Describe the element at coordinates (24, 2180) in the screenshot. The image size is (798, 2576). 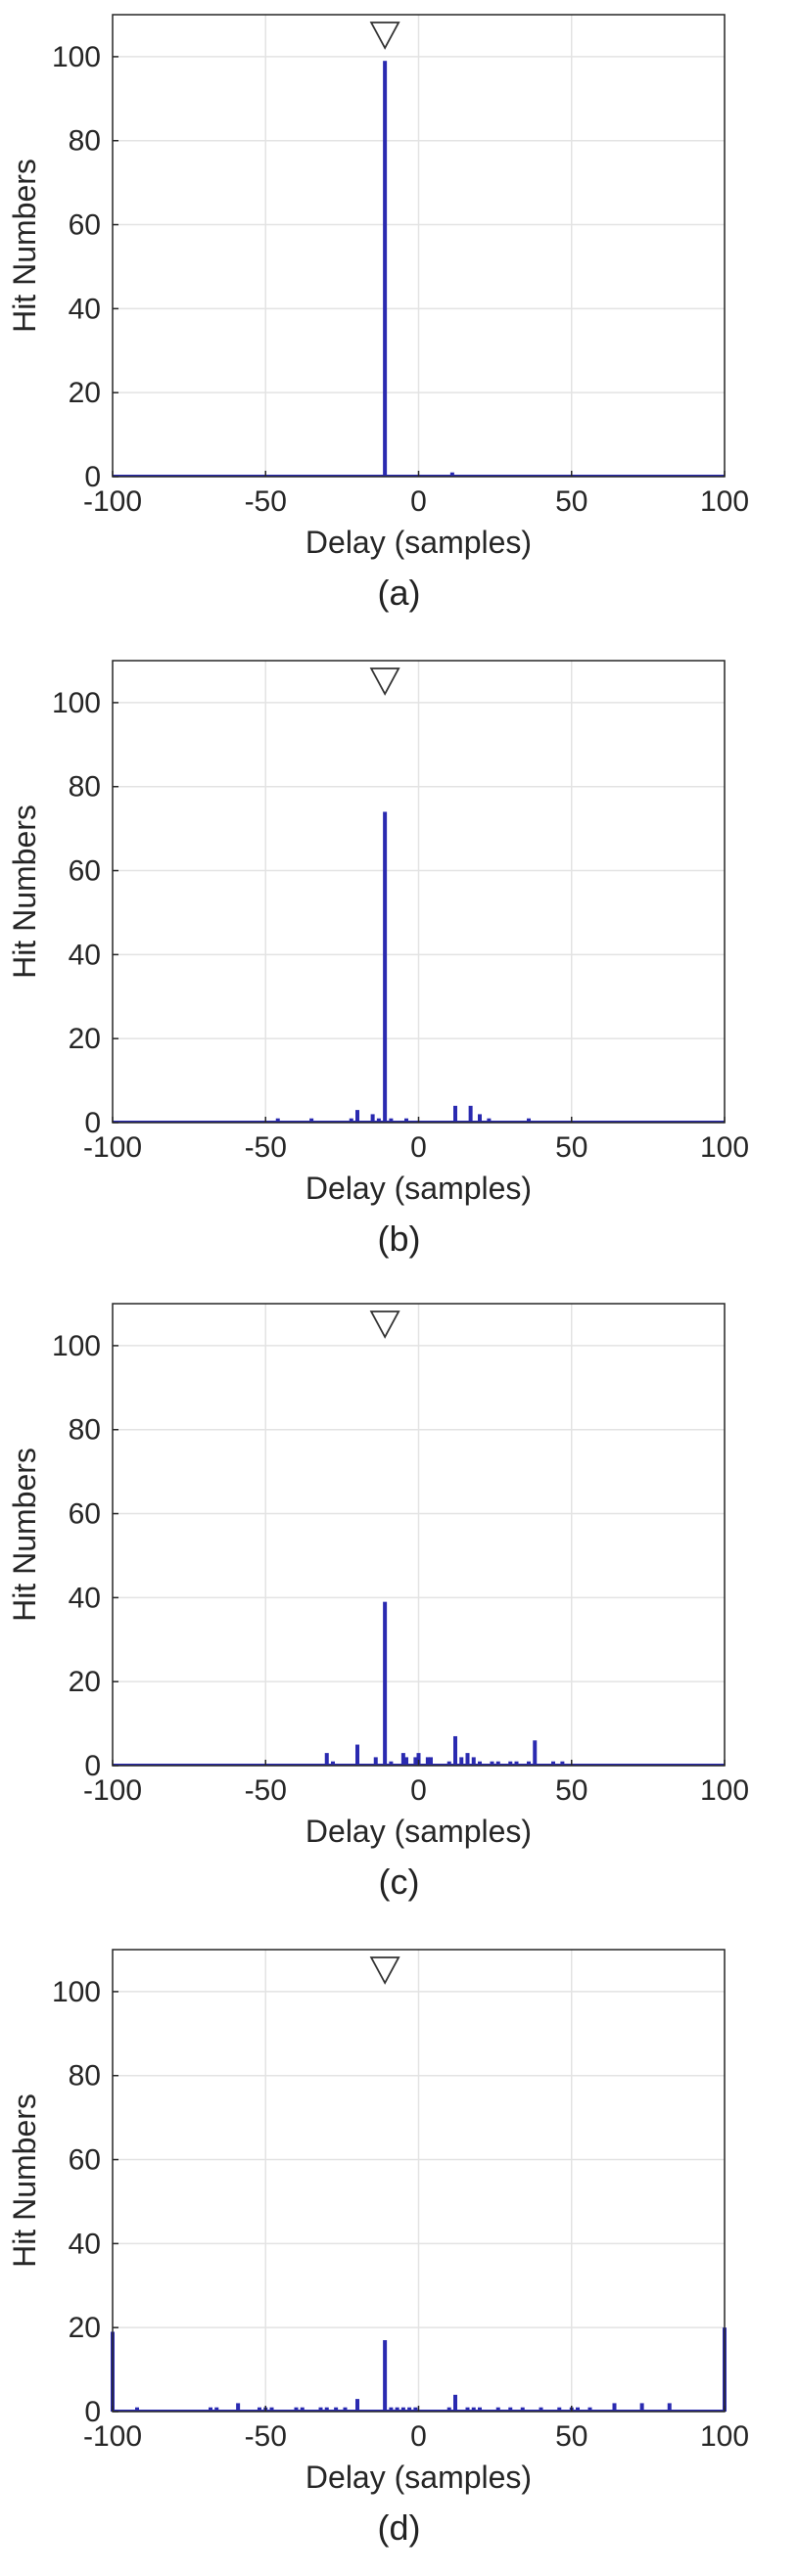
I see `y-axis-label: Hit Numbers` at that location.